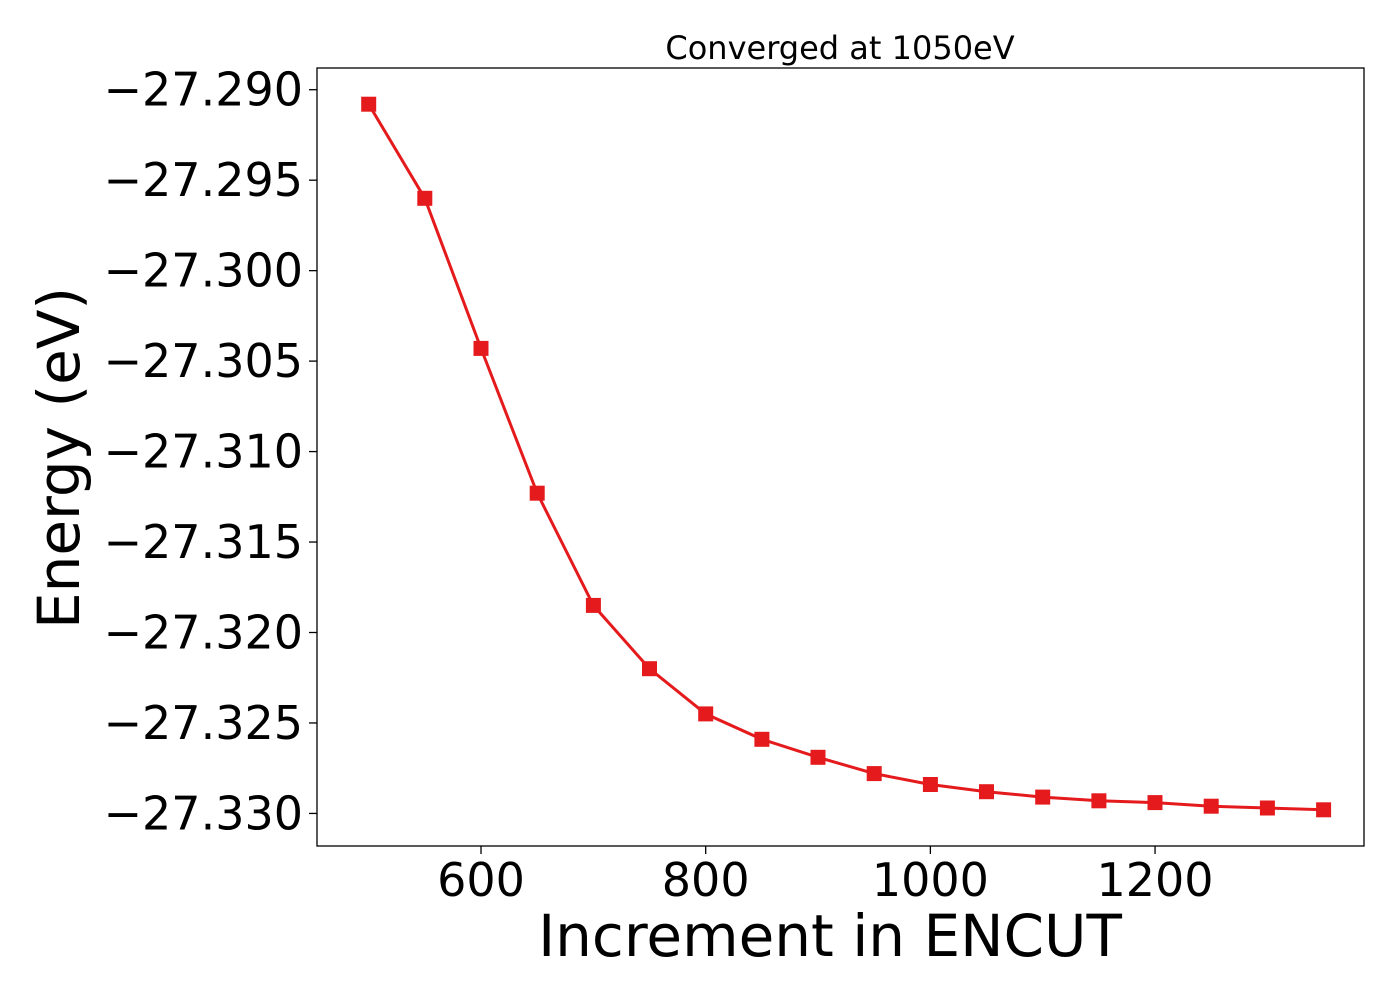 This screenshot has width=1400, height=1000. I want to click on x-tick-label: 800, so click(706, 880).